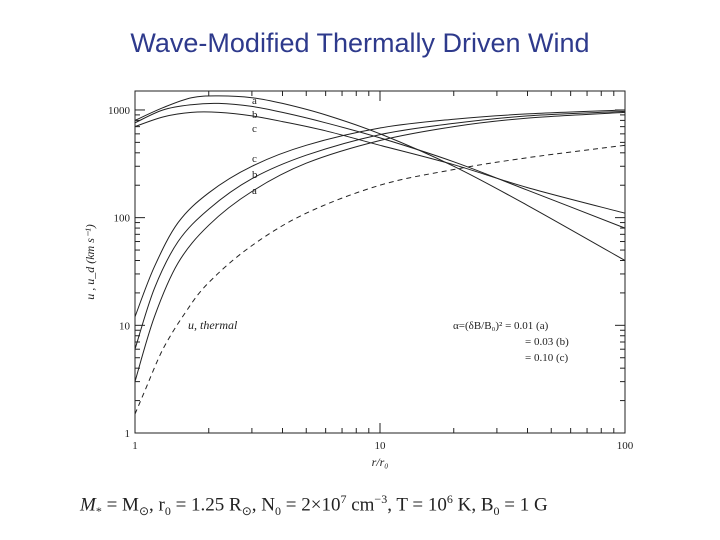 This screenshot has width=720, height=540. What do you see at coordinates (128, 434) in the screenshot?
I see `y-tick-label: 1` at bounding box center [128, 434].